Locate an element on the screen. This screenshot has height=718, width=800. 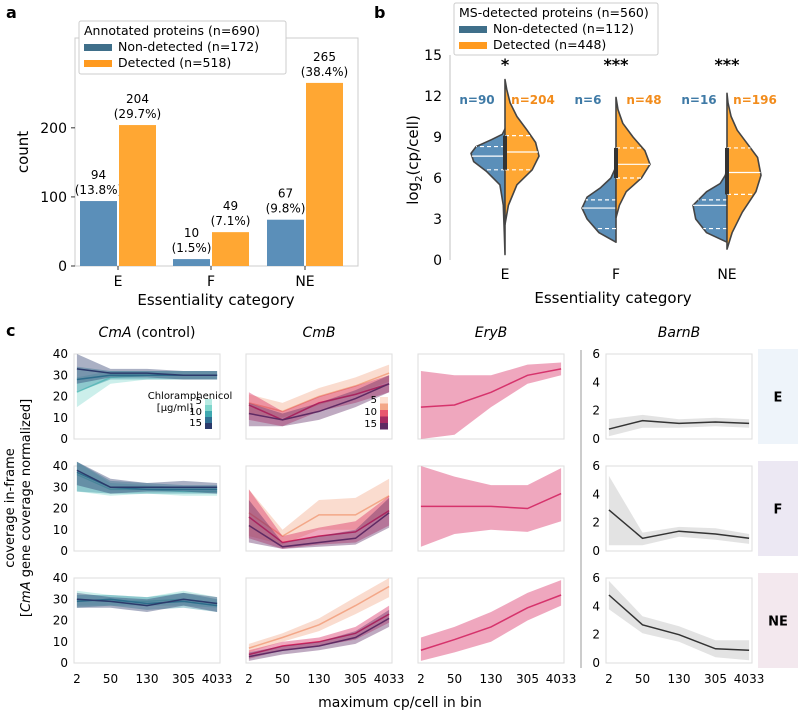
y-axis-label-line2: [CmA gene coverage normalized] is located at coordinates (26, 508).